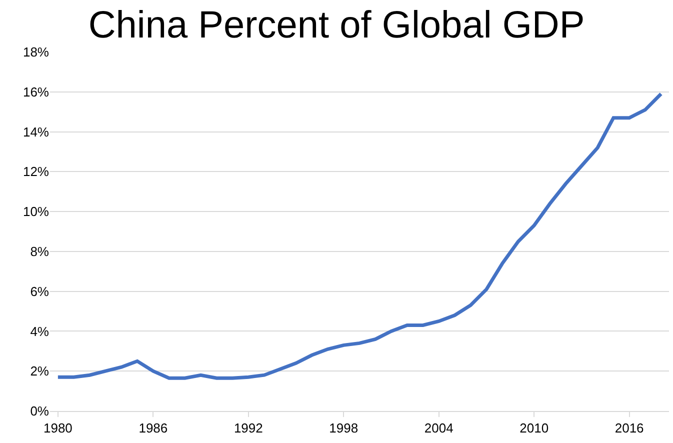  Describe the element at coordinates (629, 428) in the screenshot. I see `x-tick-label: 2016` at that location.